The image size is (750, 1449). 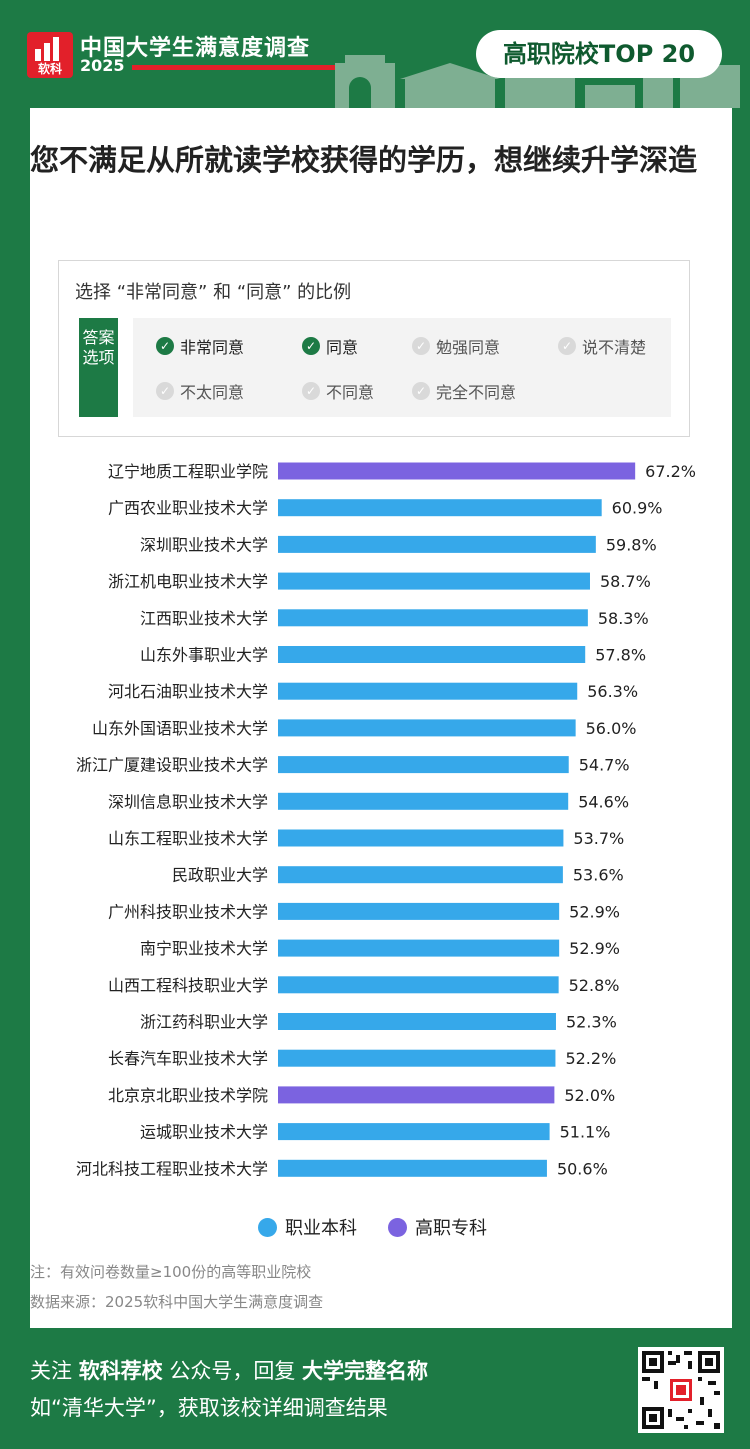 What do you see at coordinates (365, 1371) in the screenshot?
I see `footer-keyword: 大学完整名称` at bounding box center [365, 1371].